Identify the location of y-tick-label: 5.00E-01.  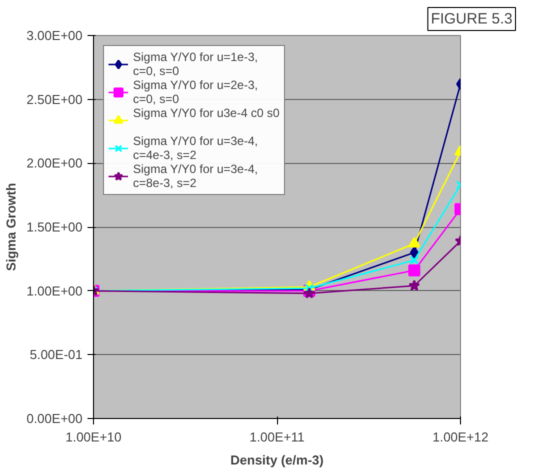
(56, 354).